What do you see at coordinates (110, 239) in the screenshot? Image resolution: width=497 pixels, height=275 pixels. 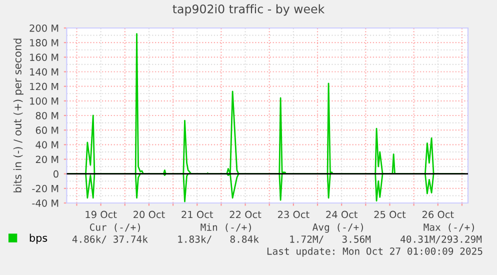 I see `text: 4.86k/ 37.74k` at bounding box center [110, 239].